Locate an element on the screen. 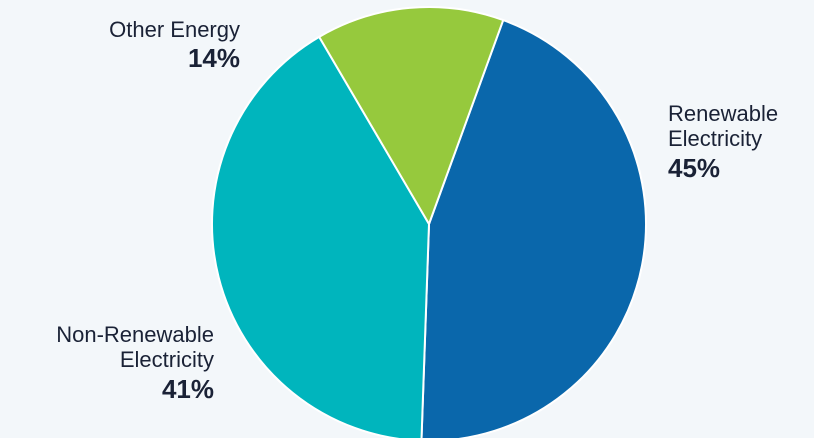 The width and height of the screenshot is (814, 438). slice-name-line: Non-Renewable is located at coordinates (135, 334).